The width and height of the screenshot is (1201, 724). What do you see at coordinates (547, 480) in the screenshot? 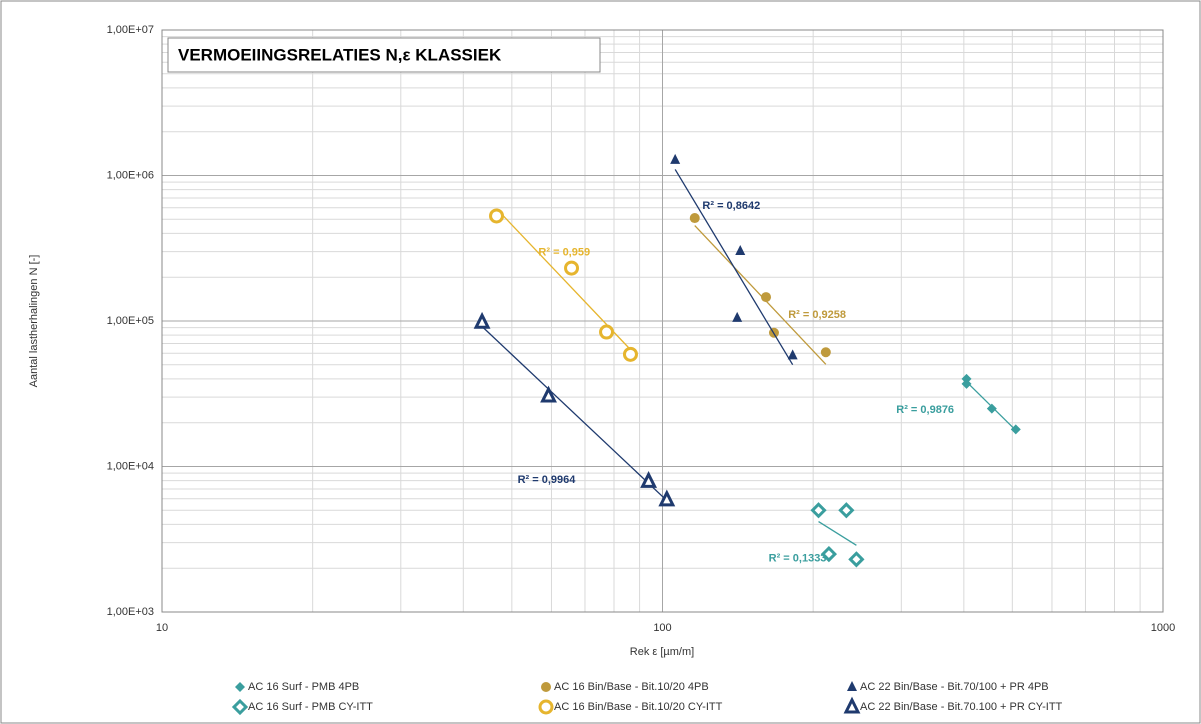
I see `r2-label: R² = 0,9964` at bounding box center [547, 480].